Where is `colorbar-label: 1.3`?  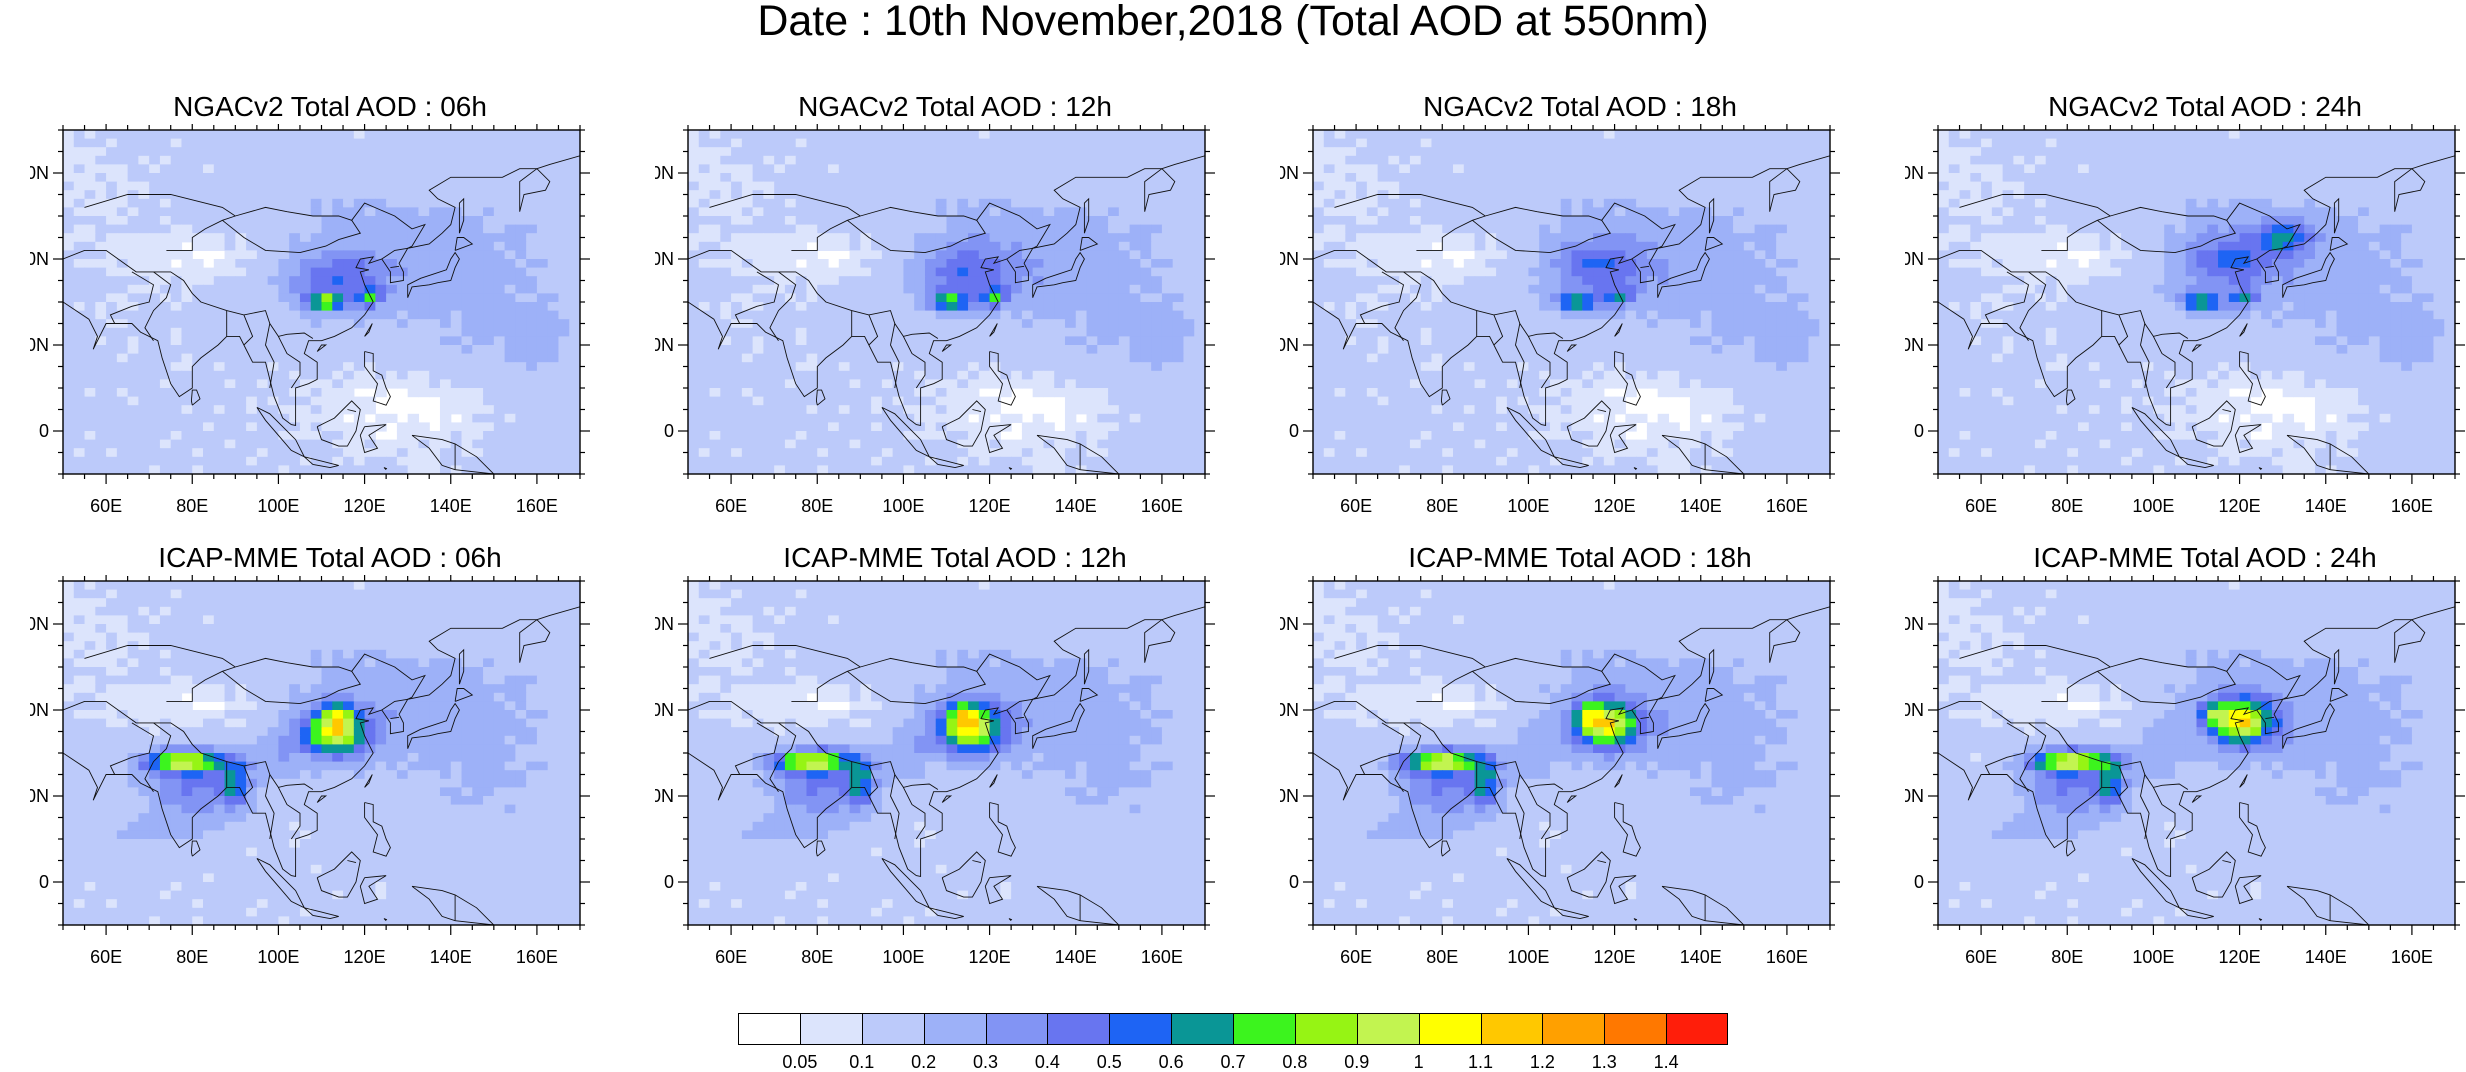
colorbar-label: 1.3 is located at coordinates (1604, 1062).